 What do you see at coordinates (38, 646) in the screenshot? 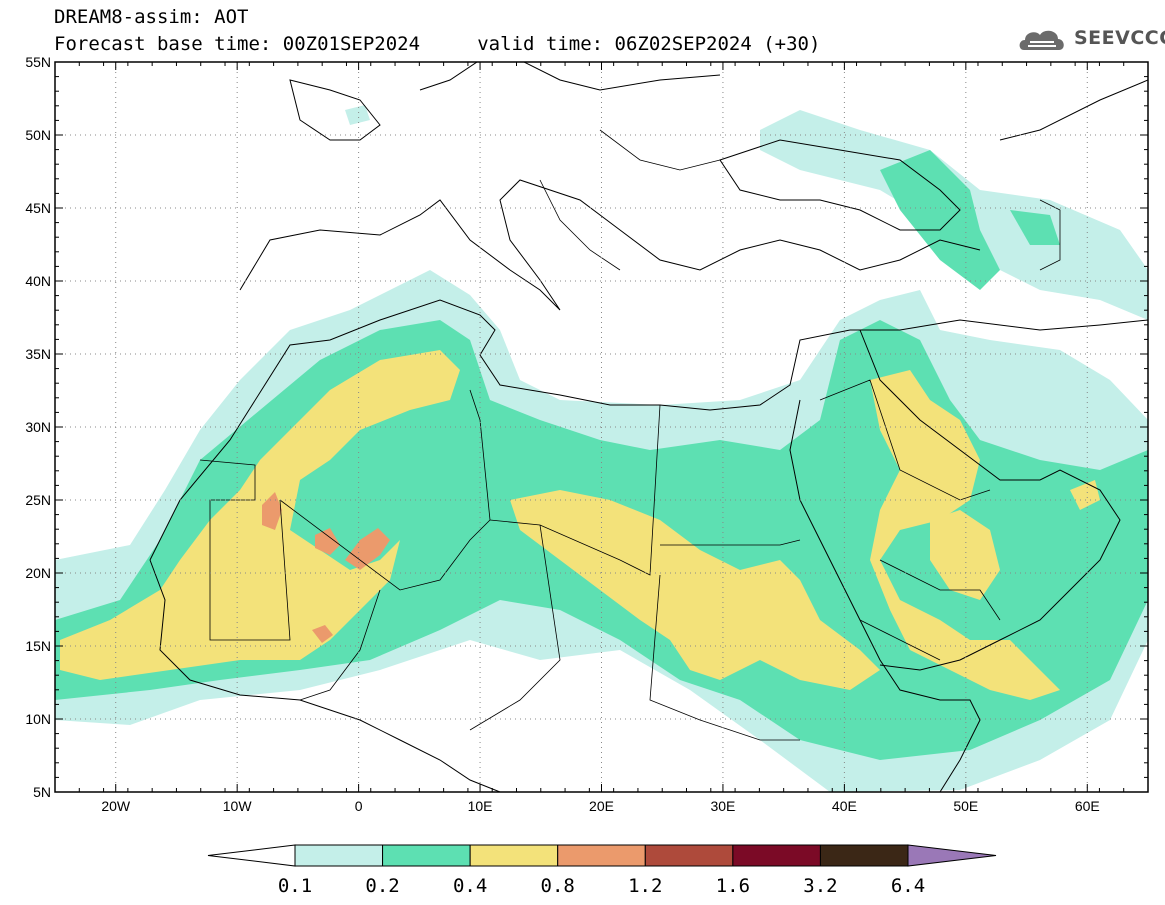
I see `lat-label: 15N` at bounding box center [38, 646].